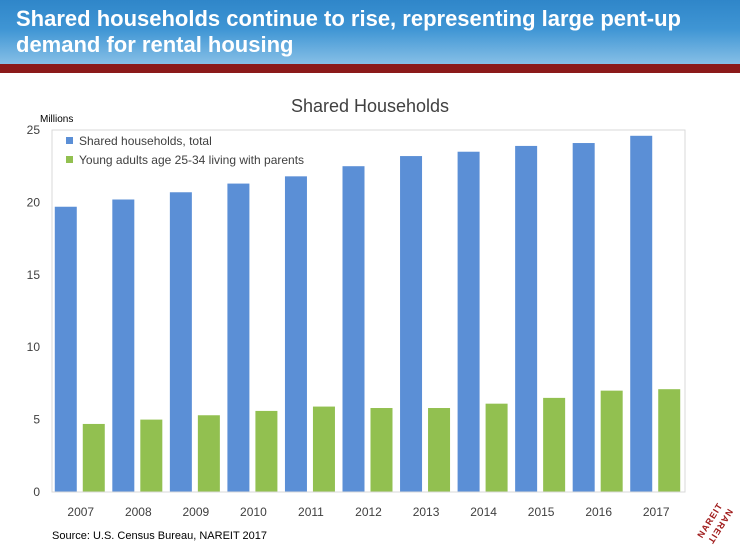  I want to click on x-tick-label: 2009, so click(196, 512).